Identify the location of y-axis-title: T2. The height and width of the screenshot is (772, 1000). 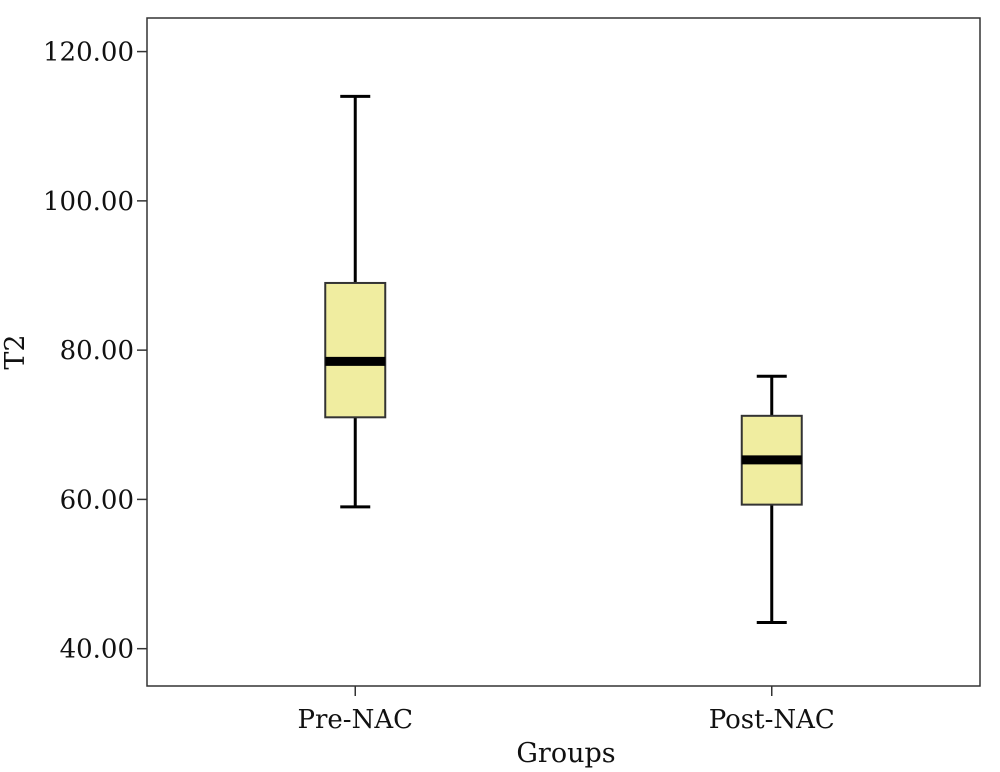
(15, 351).